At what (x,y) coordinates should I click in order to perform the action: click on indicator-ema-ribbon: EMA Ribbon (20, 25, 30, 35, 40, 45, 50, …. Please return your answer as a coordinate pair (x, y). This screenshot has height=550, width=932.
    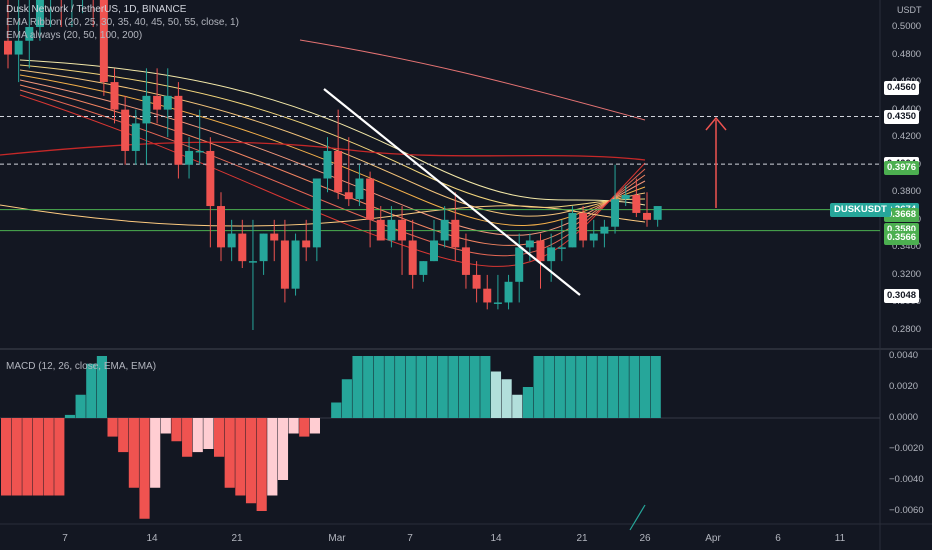
    Looking at the image, I should click on (122, 22).